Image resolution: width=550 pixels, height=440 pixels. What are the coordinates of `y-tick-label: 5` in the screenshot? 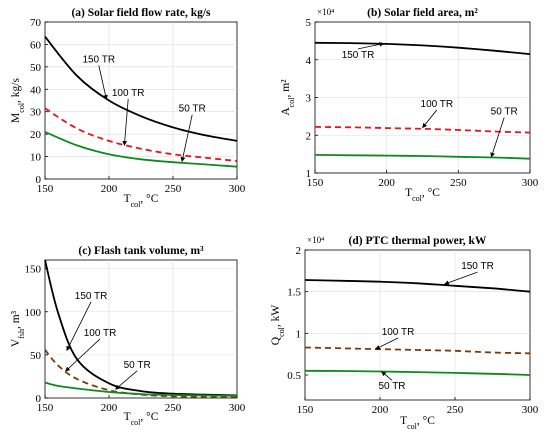 It's located at (309, 23).